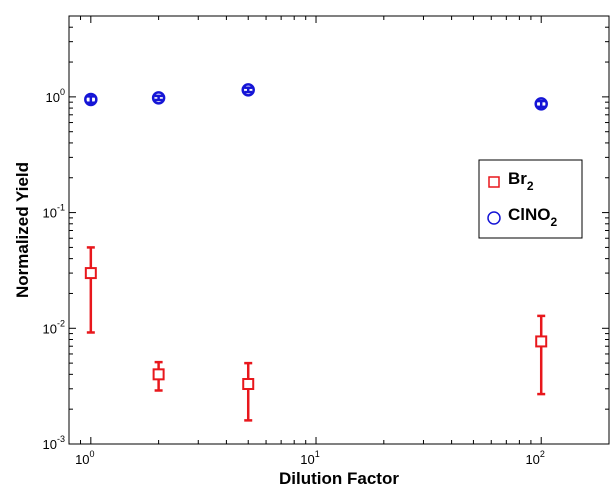 The image size is (611, 488). I want to click on y-tick-label: 10⁻¹, so click(54, 212).